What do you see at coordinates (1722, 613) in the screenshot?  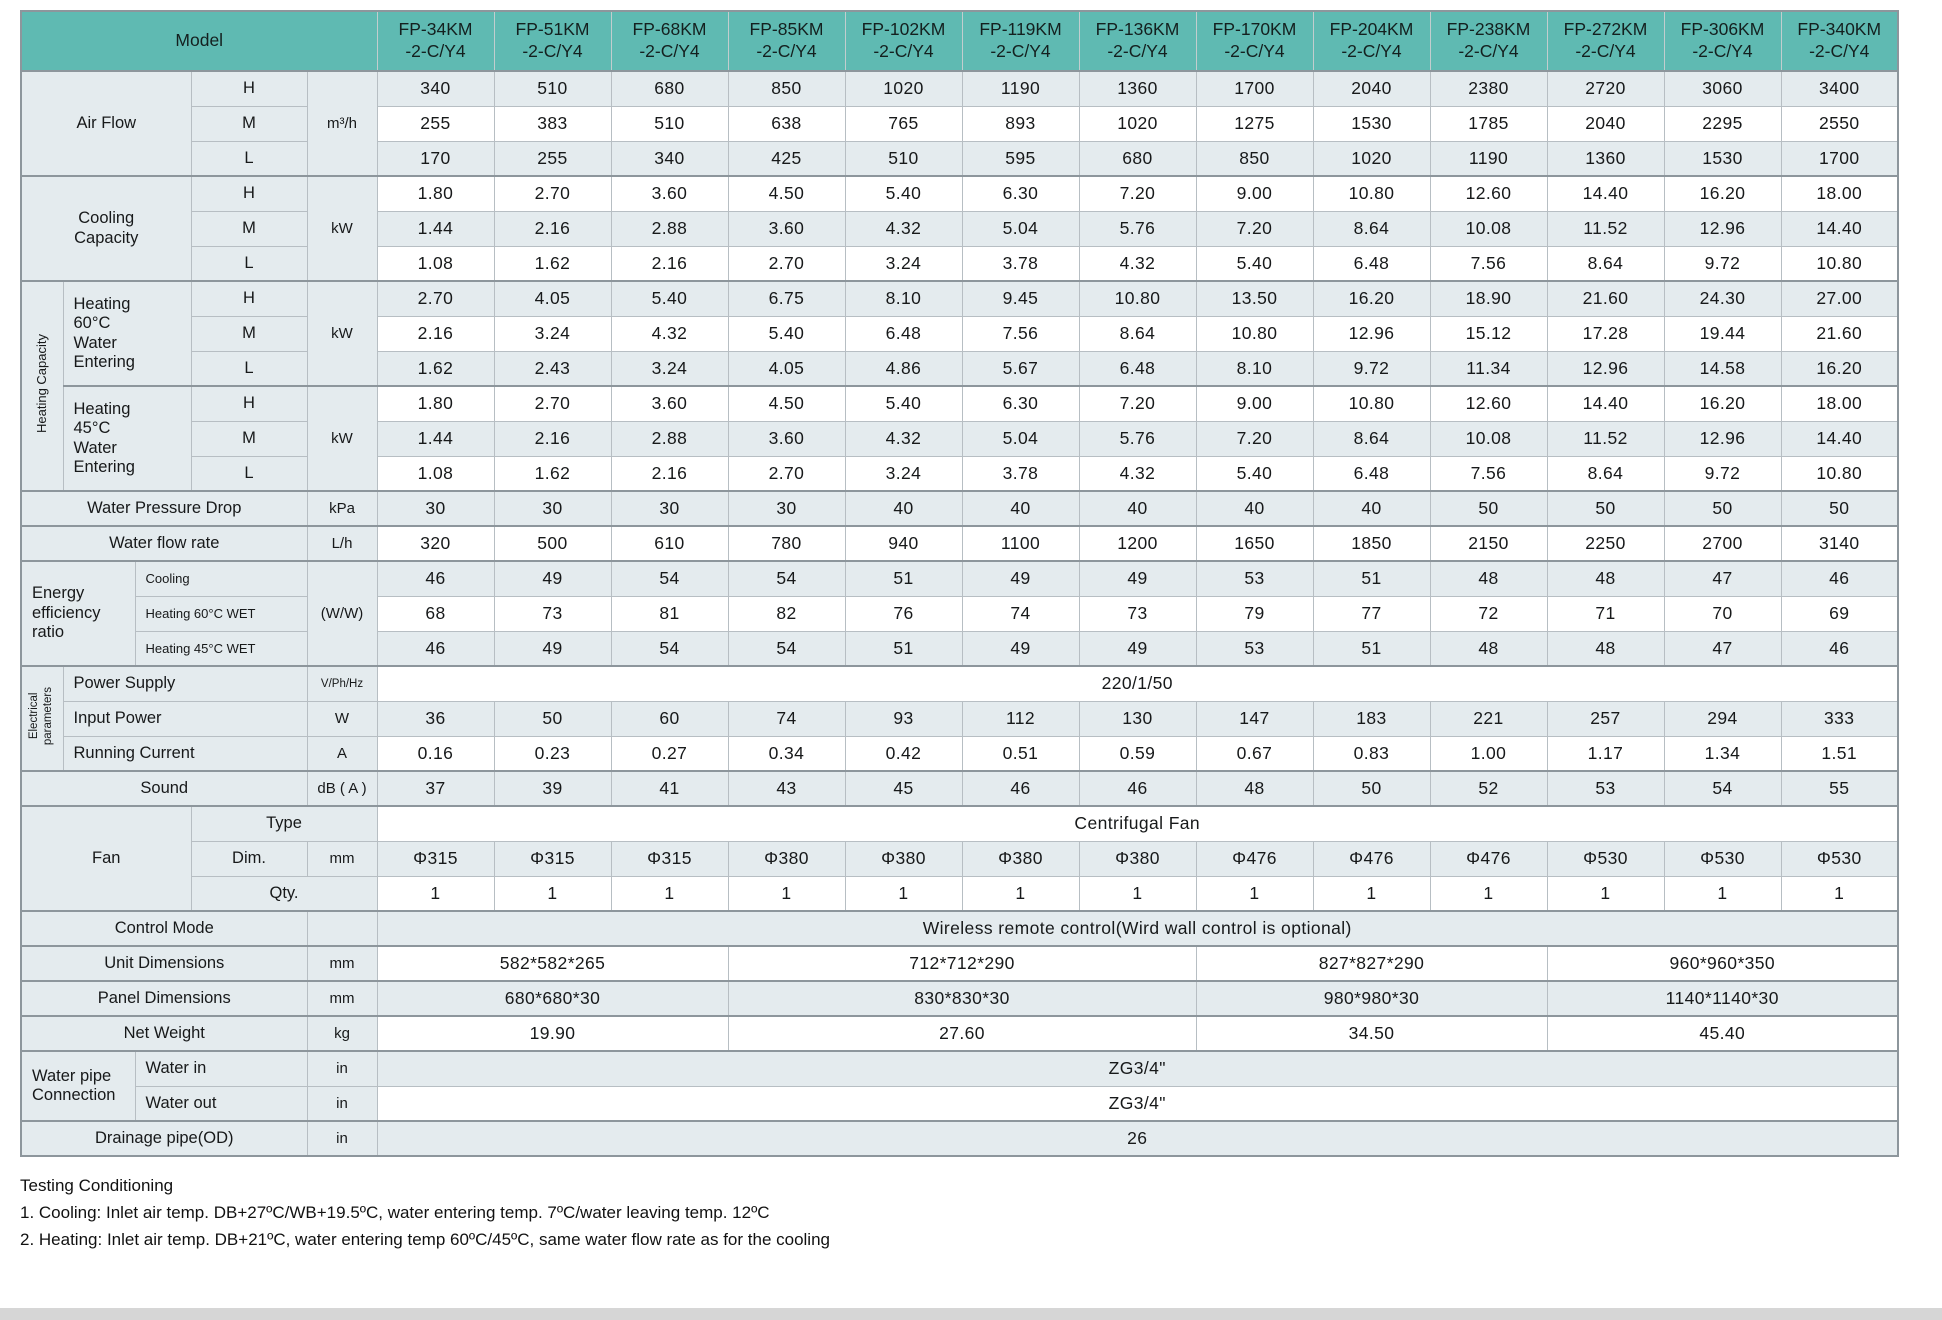 I see `value-cell: 70` at bounding box center [1722, 613].